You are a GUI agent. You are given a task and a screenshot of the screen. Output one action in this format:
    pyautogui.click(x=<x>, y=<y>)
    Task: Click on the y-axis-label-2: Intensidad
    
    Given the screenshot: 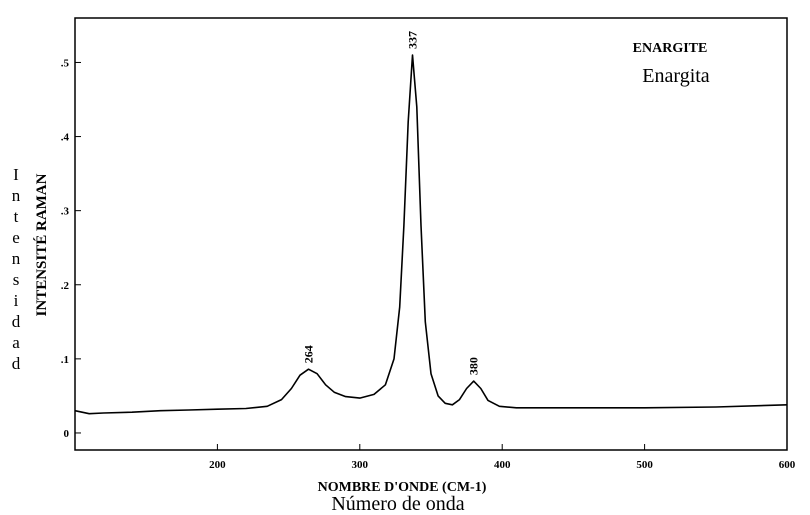 What is the action you would take?
    pyautogui.click(x=16, y=270)
    